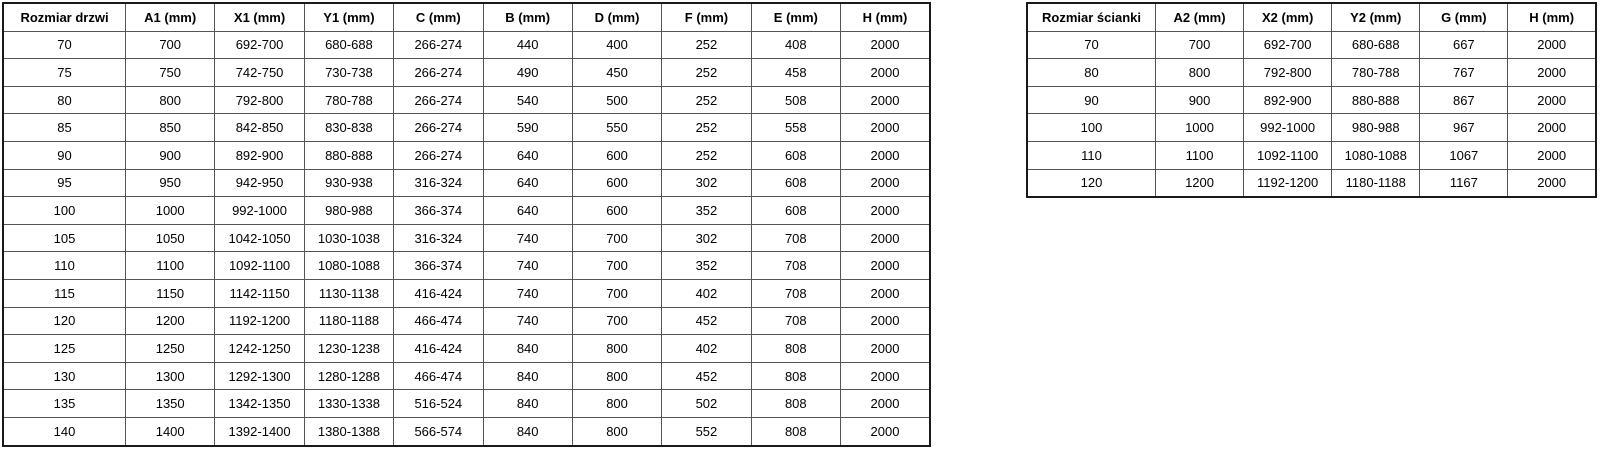 The image size is (1600, 460). What do you see at coordinates (1464, 183) in the screenshot?
I see `table-cell: 1167` at bounding box center [1464, 183].